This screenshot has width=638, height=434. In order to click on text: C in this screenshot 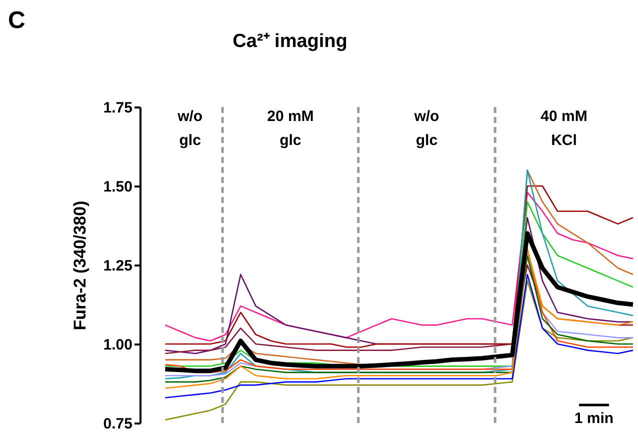, I will do `click(17, 20)`.